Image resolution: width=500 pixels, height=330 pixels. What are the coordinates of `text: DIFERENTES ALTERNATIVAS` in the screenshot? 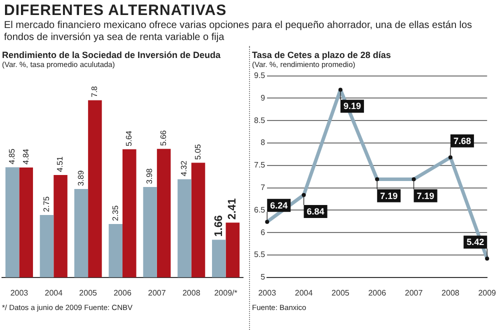 It's located at (116, 10).